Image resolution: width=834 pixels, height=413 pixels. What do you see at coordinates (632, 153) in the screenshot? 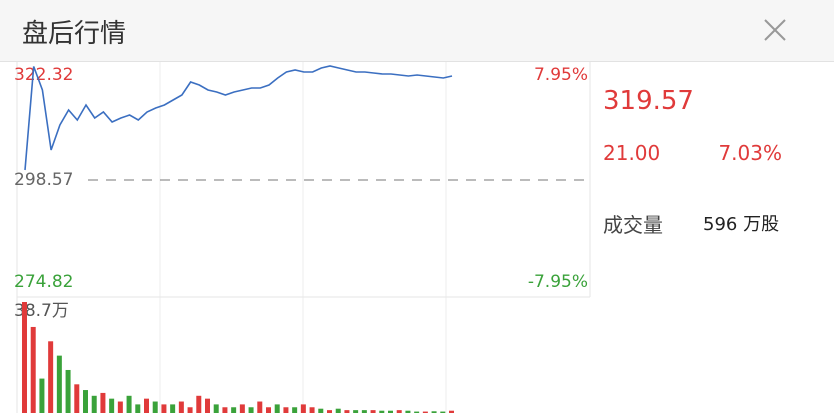
I see `change: 21.00` at bounding box center [632, 153].